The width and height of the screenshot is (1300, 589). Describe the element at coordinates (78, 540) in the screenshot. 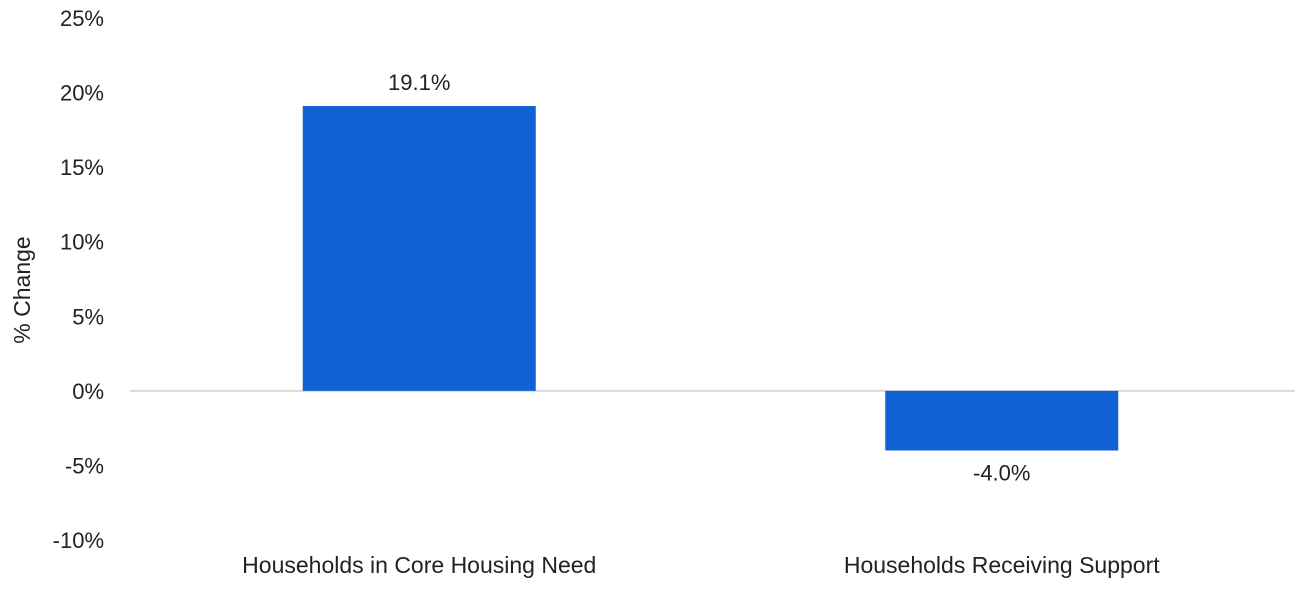

I see `y-tick-label: -10%` at that location.